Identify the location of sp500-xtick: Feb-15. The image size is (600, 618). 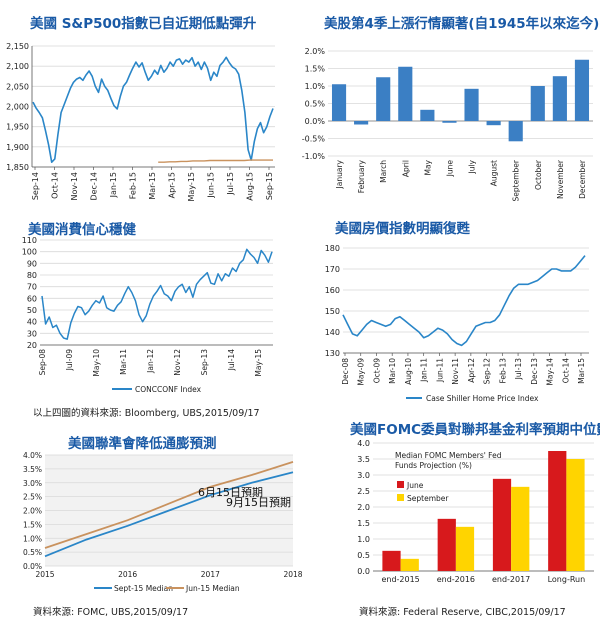
(133, 185).